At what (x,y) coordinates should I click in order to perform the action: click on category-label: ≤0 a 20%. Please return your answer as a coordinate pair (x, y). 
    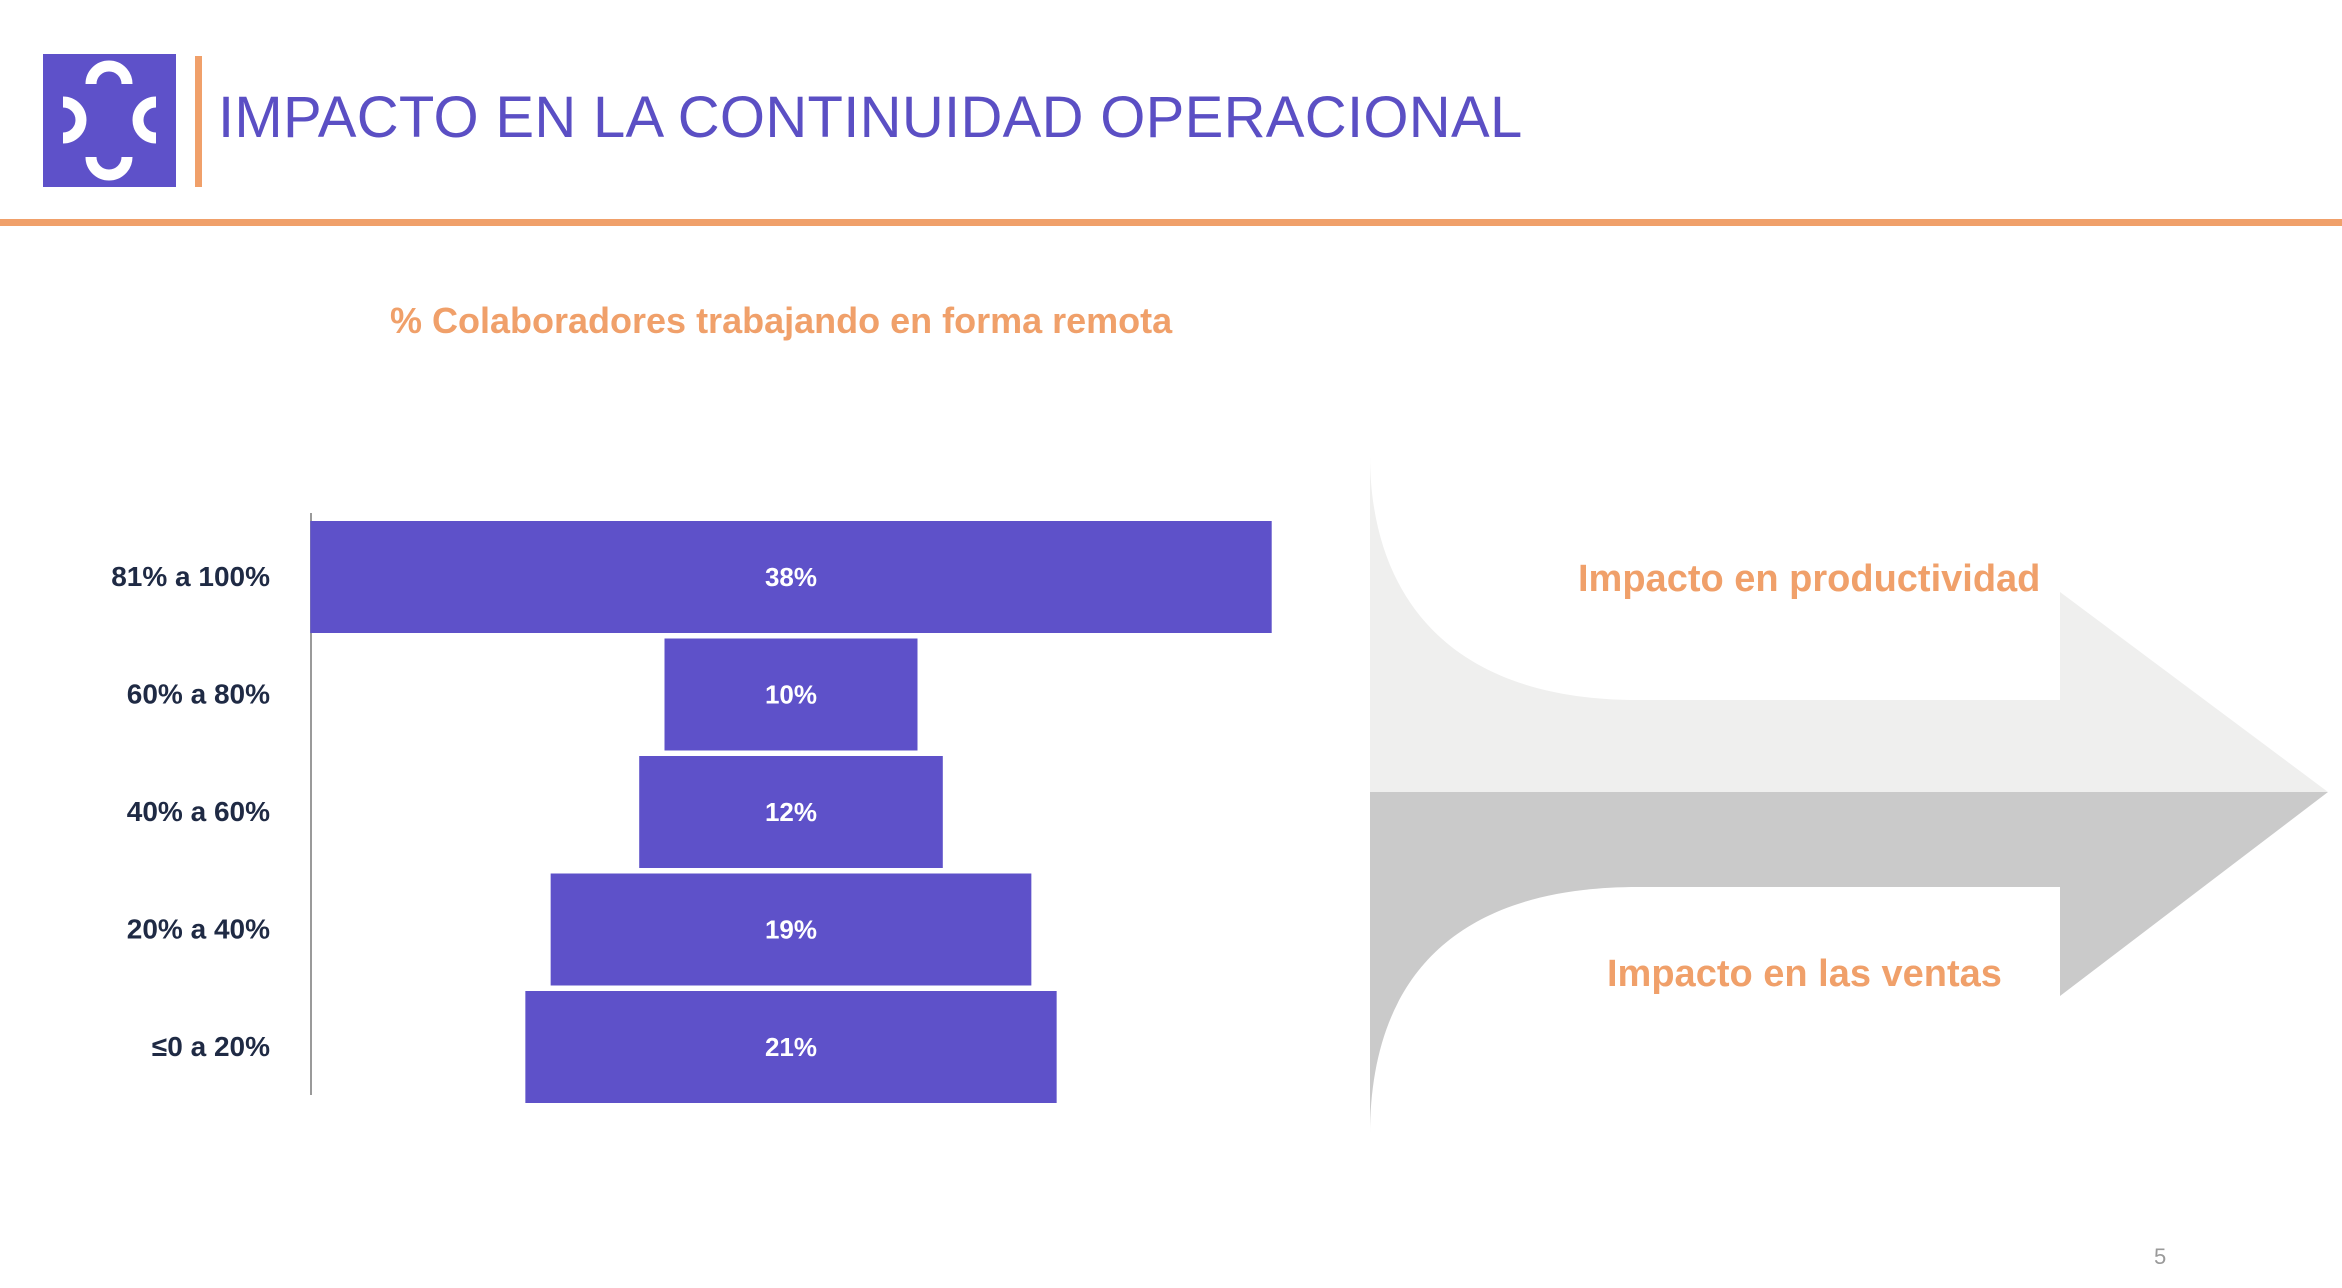
    Looking at the image, I should click on (211, 1046).